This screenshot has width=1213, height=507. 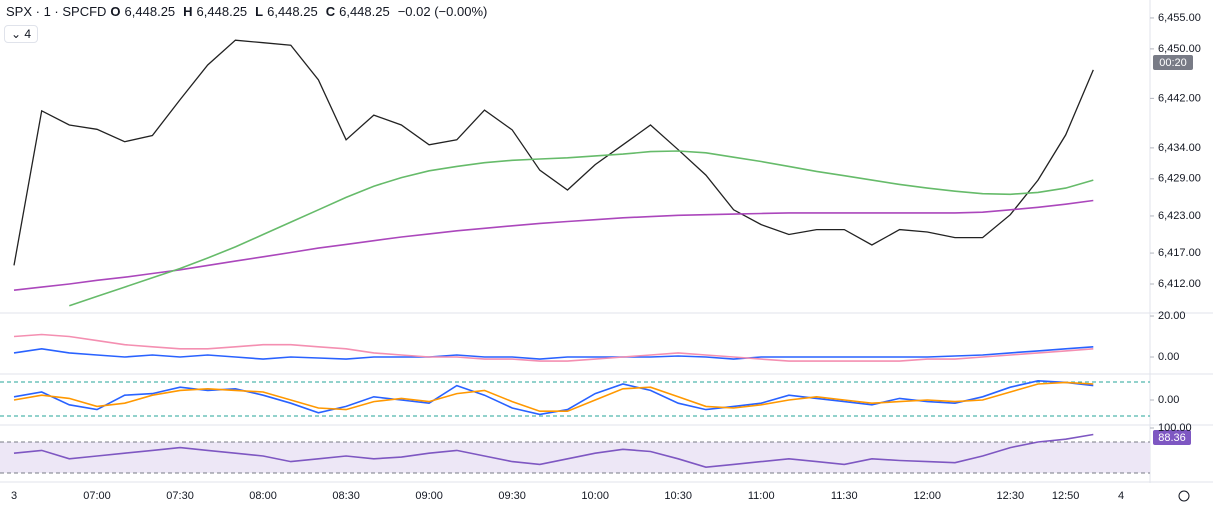 I want to click on x-tick-label: 10:00, so click(x=595, y=496).